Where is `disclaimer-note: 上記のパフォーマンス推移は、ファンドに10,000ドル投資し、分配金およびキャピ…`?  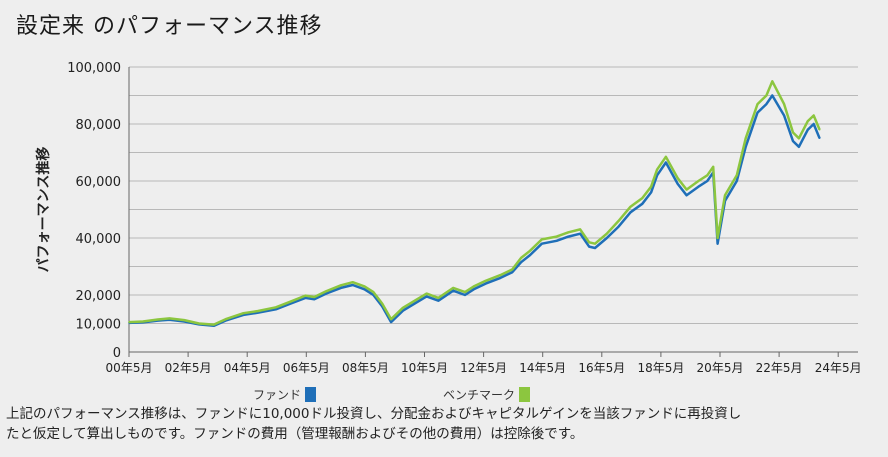
disclaimer-note: 上記のパフォーマンス推移は、ファンドに10,000ドル投資し、分配金およびキャピ… is located at coordinates (444, 424).